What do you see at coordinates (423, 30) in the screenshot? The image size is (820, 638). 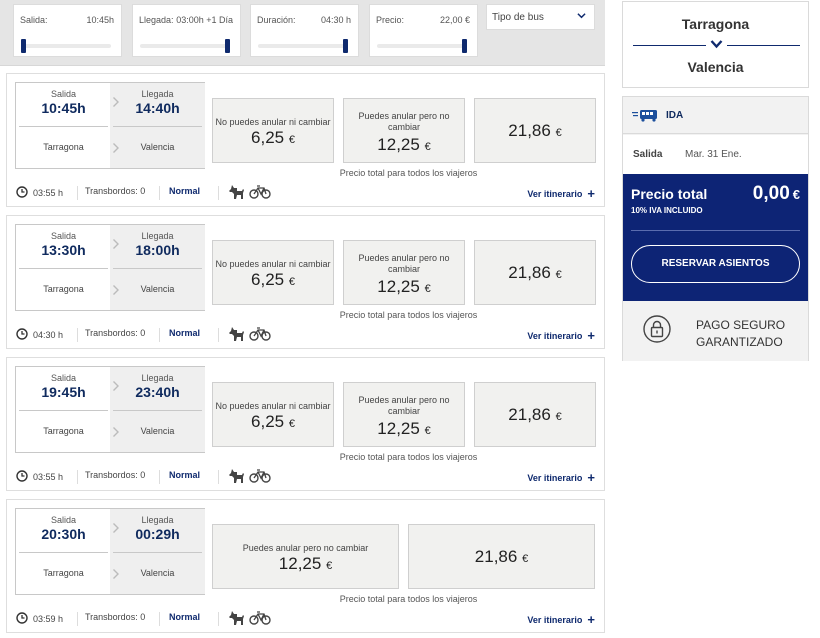 I see `price-filter: Precio: 22,00 €` at bounding box center [423, 30].